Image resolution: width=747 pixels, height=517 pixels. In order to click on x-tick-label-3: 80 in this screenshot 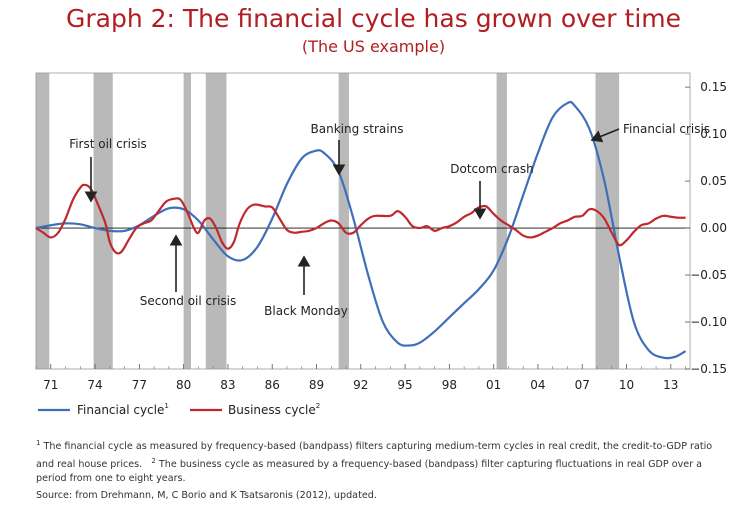, I will do `click(183, 385)`.